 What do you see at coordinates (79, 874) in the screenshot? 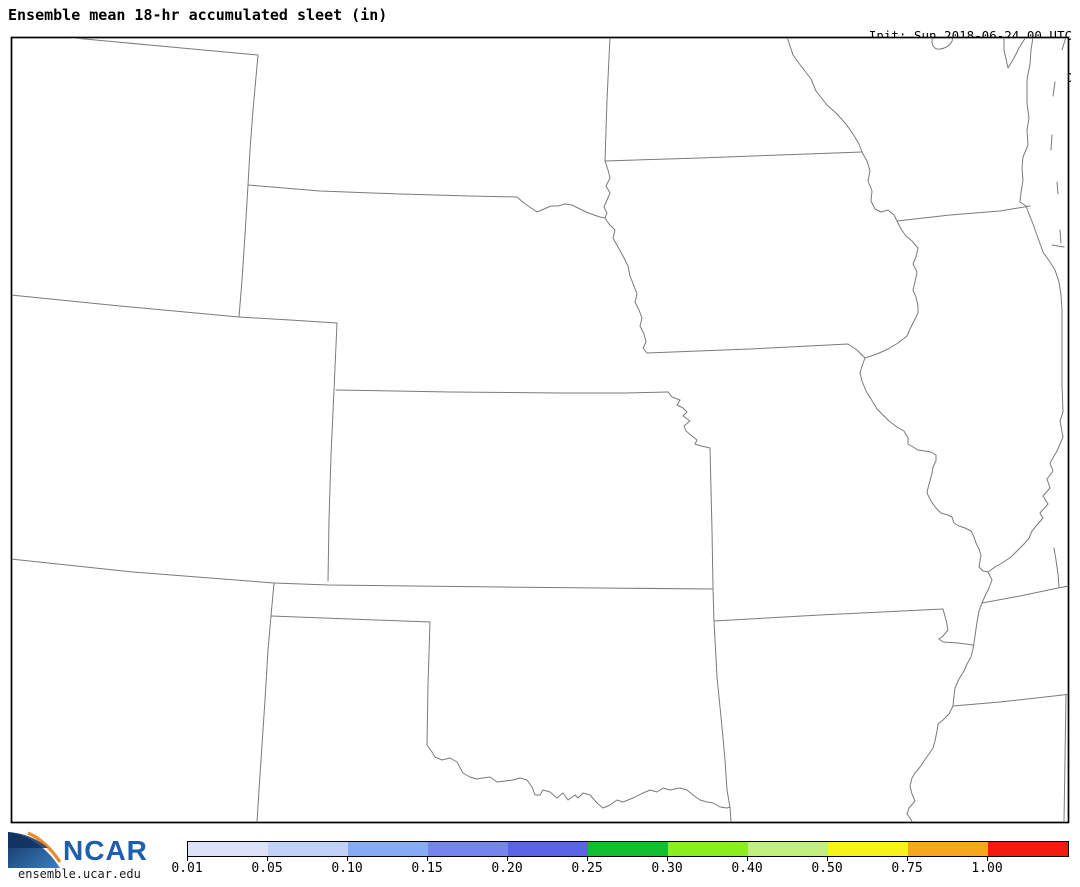
I see `site-url: ensemble.ucar.edu` at bounding box center [79, 874].